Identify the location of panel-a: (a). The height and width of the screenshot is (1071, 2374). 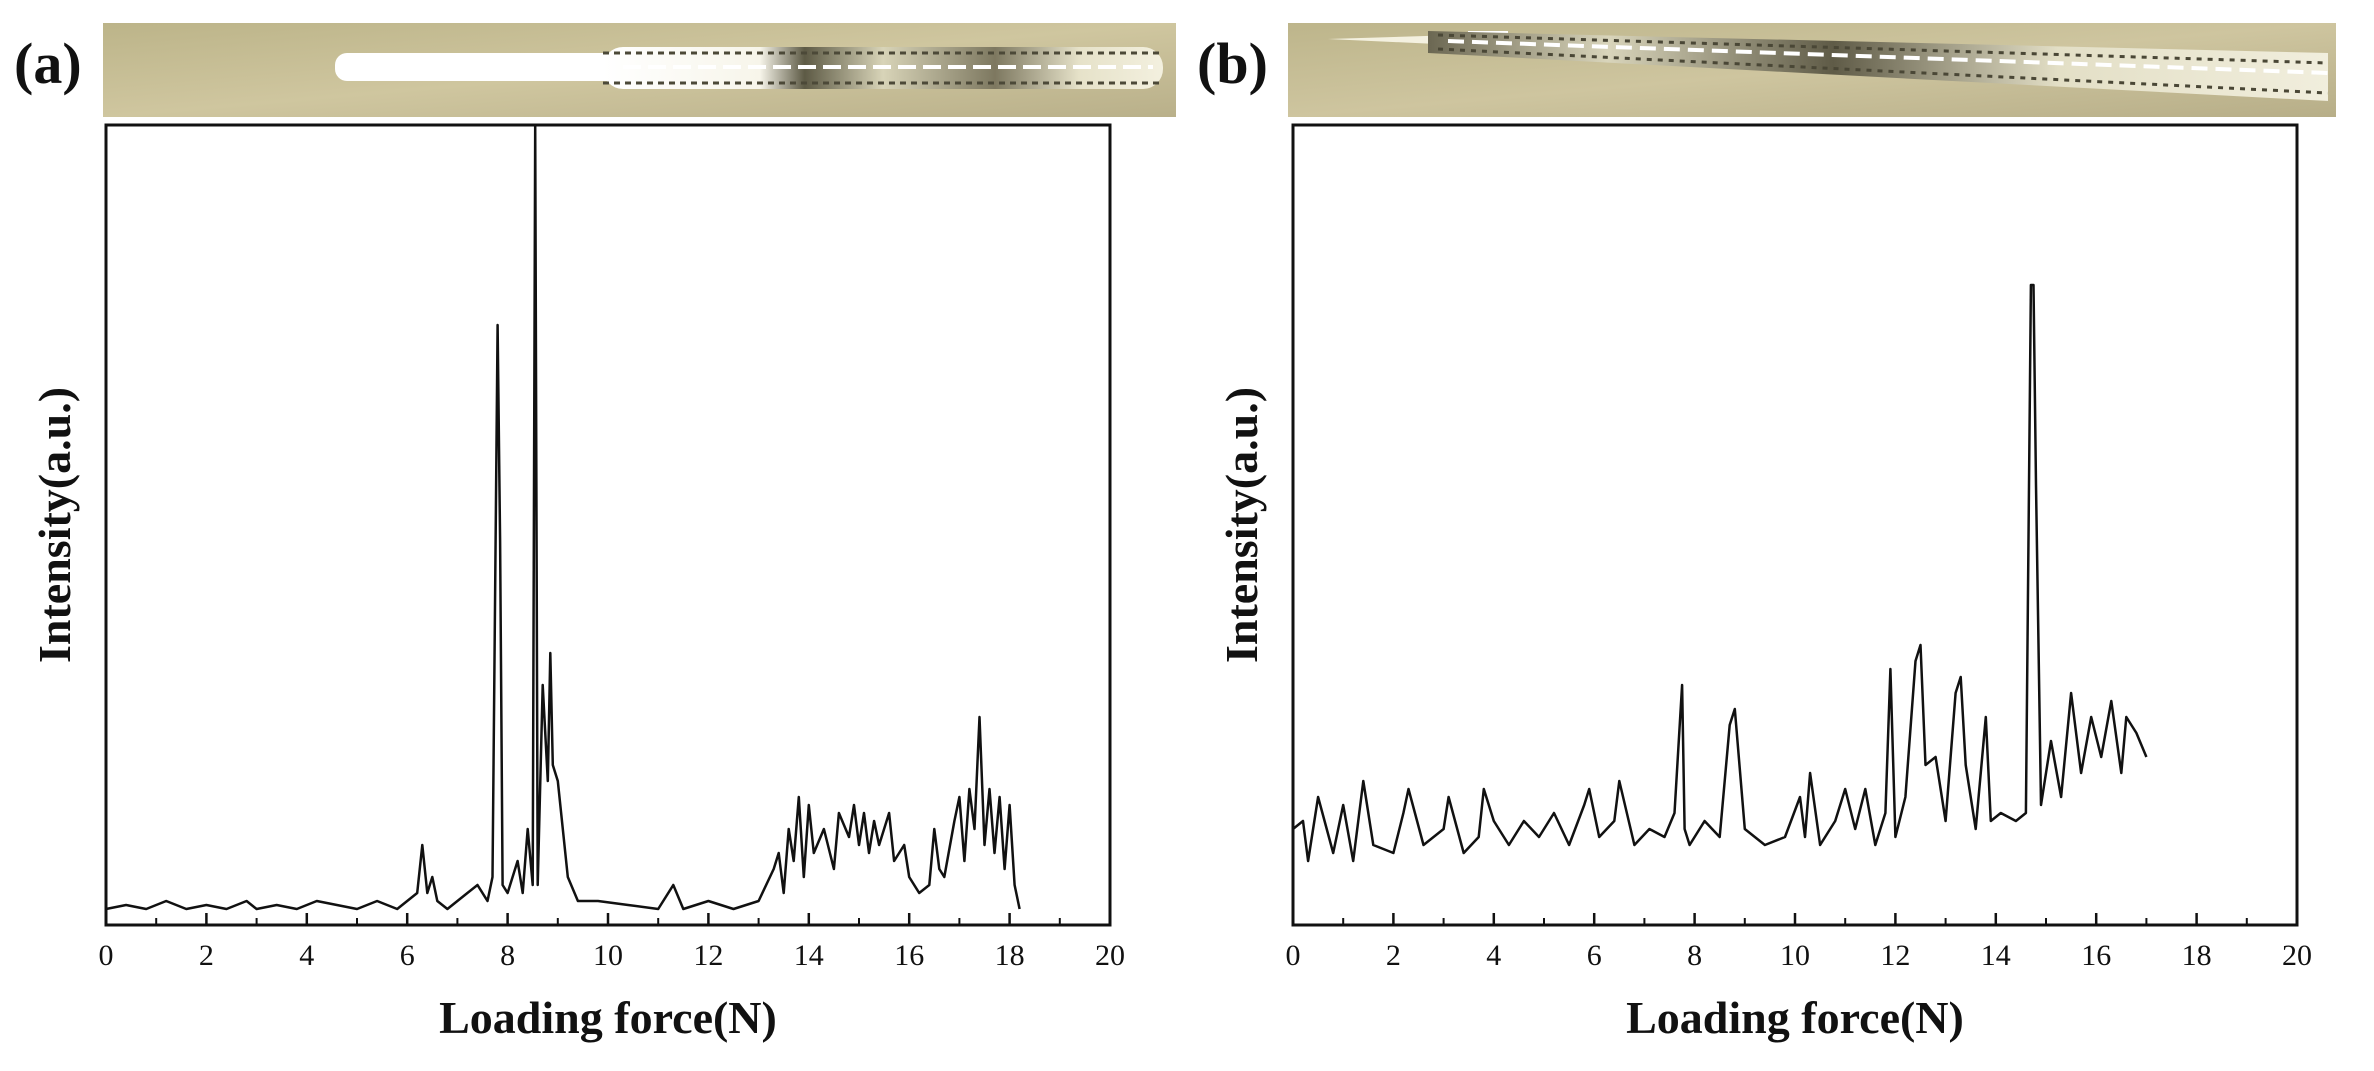
(595, 70).